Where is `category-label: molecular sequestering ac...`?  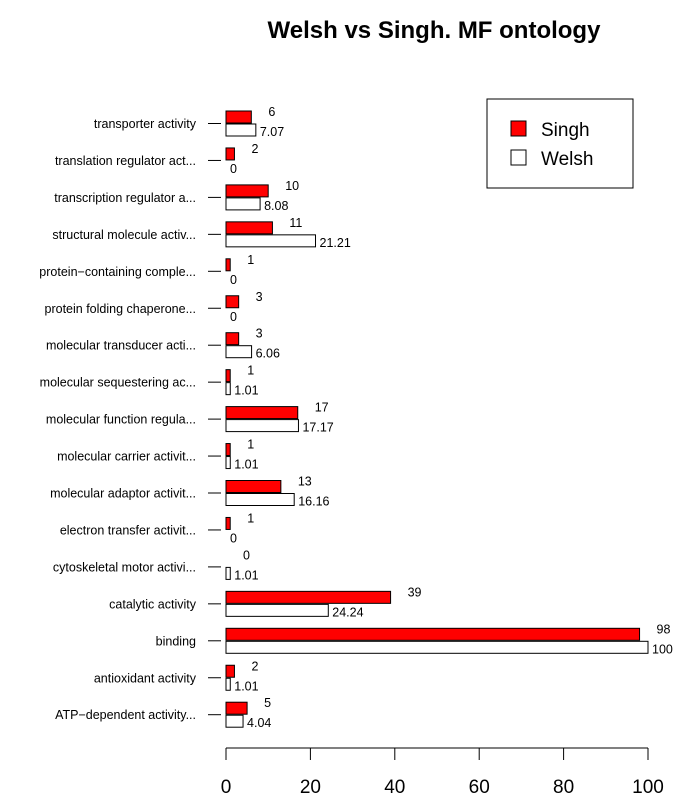 category-label: molecular sequestering ac... is located at coordinates (118, 383).